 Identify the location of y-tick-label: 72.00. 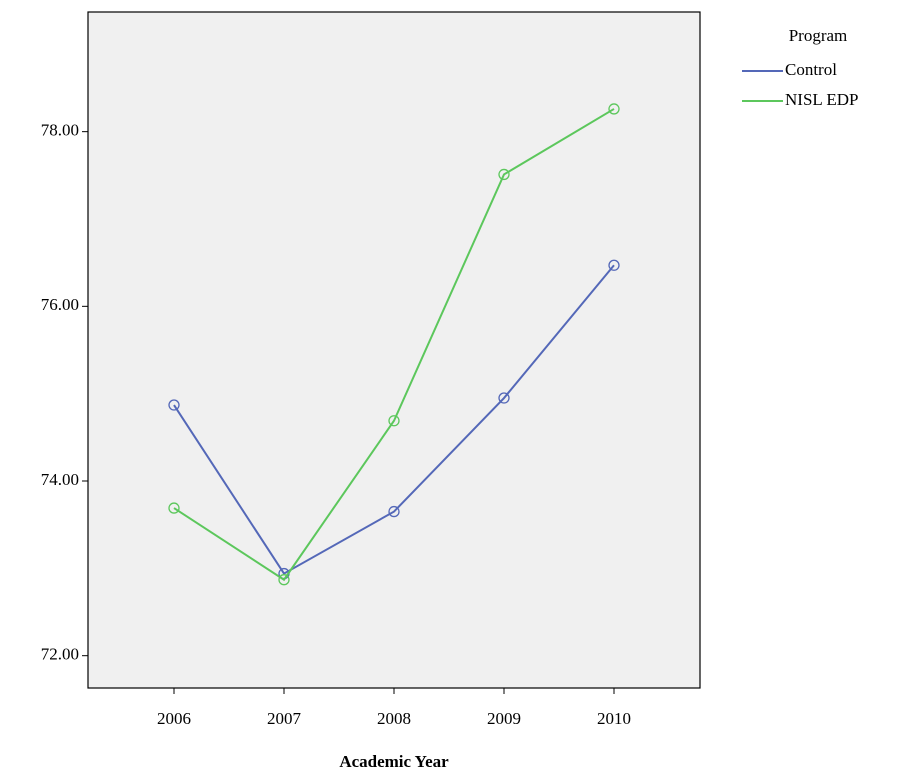
(60, 654).